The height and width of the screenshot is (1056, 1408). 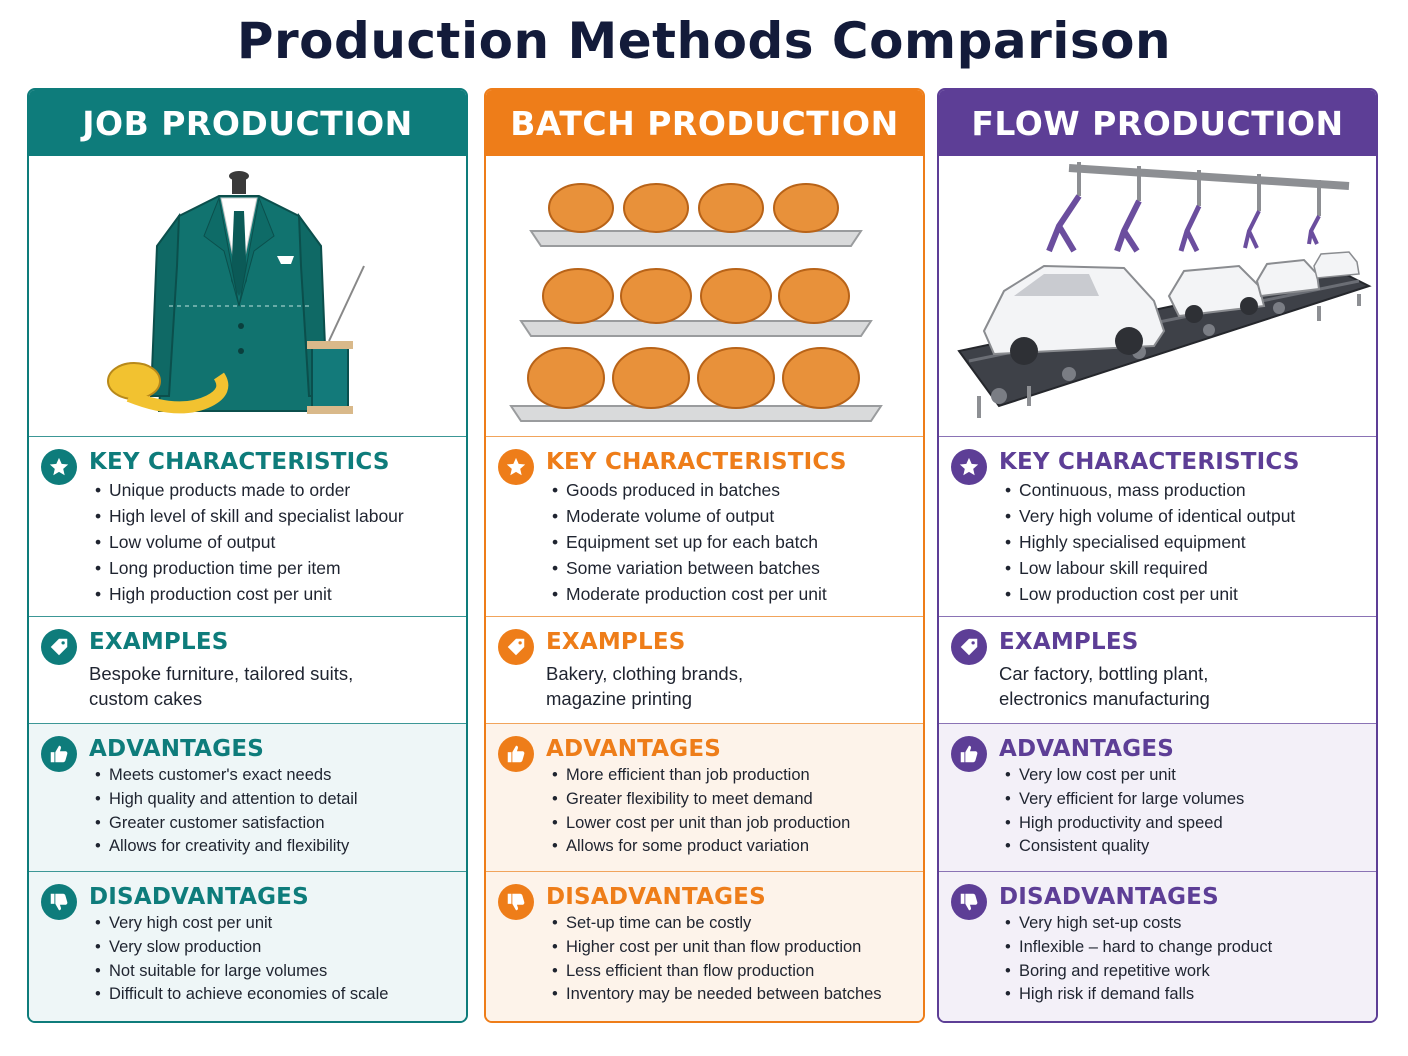 What do you see at coordinates (1184, 972) in the screenshot?
I see `list-item: Boring and repetitive work` at bounding box center [1184, 972].